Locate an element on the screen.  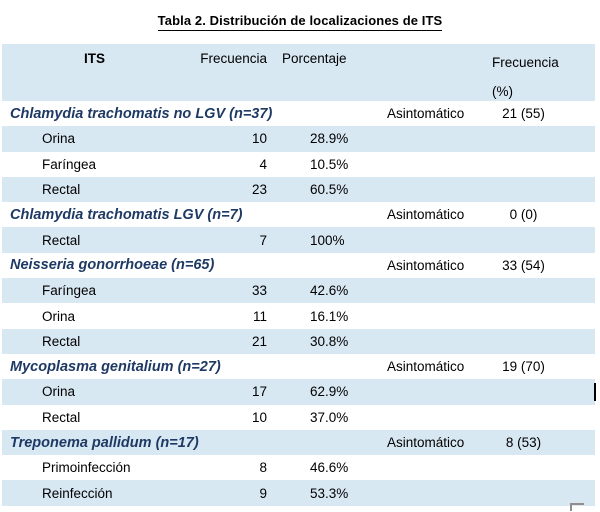
frecuencia-value: 33 is located at coordinates (259, 291).